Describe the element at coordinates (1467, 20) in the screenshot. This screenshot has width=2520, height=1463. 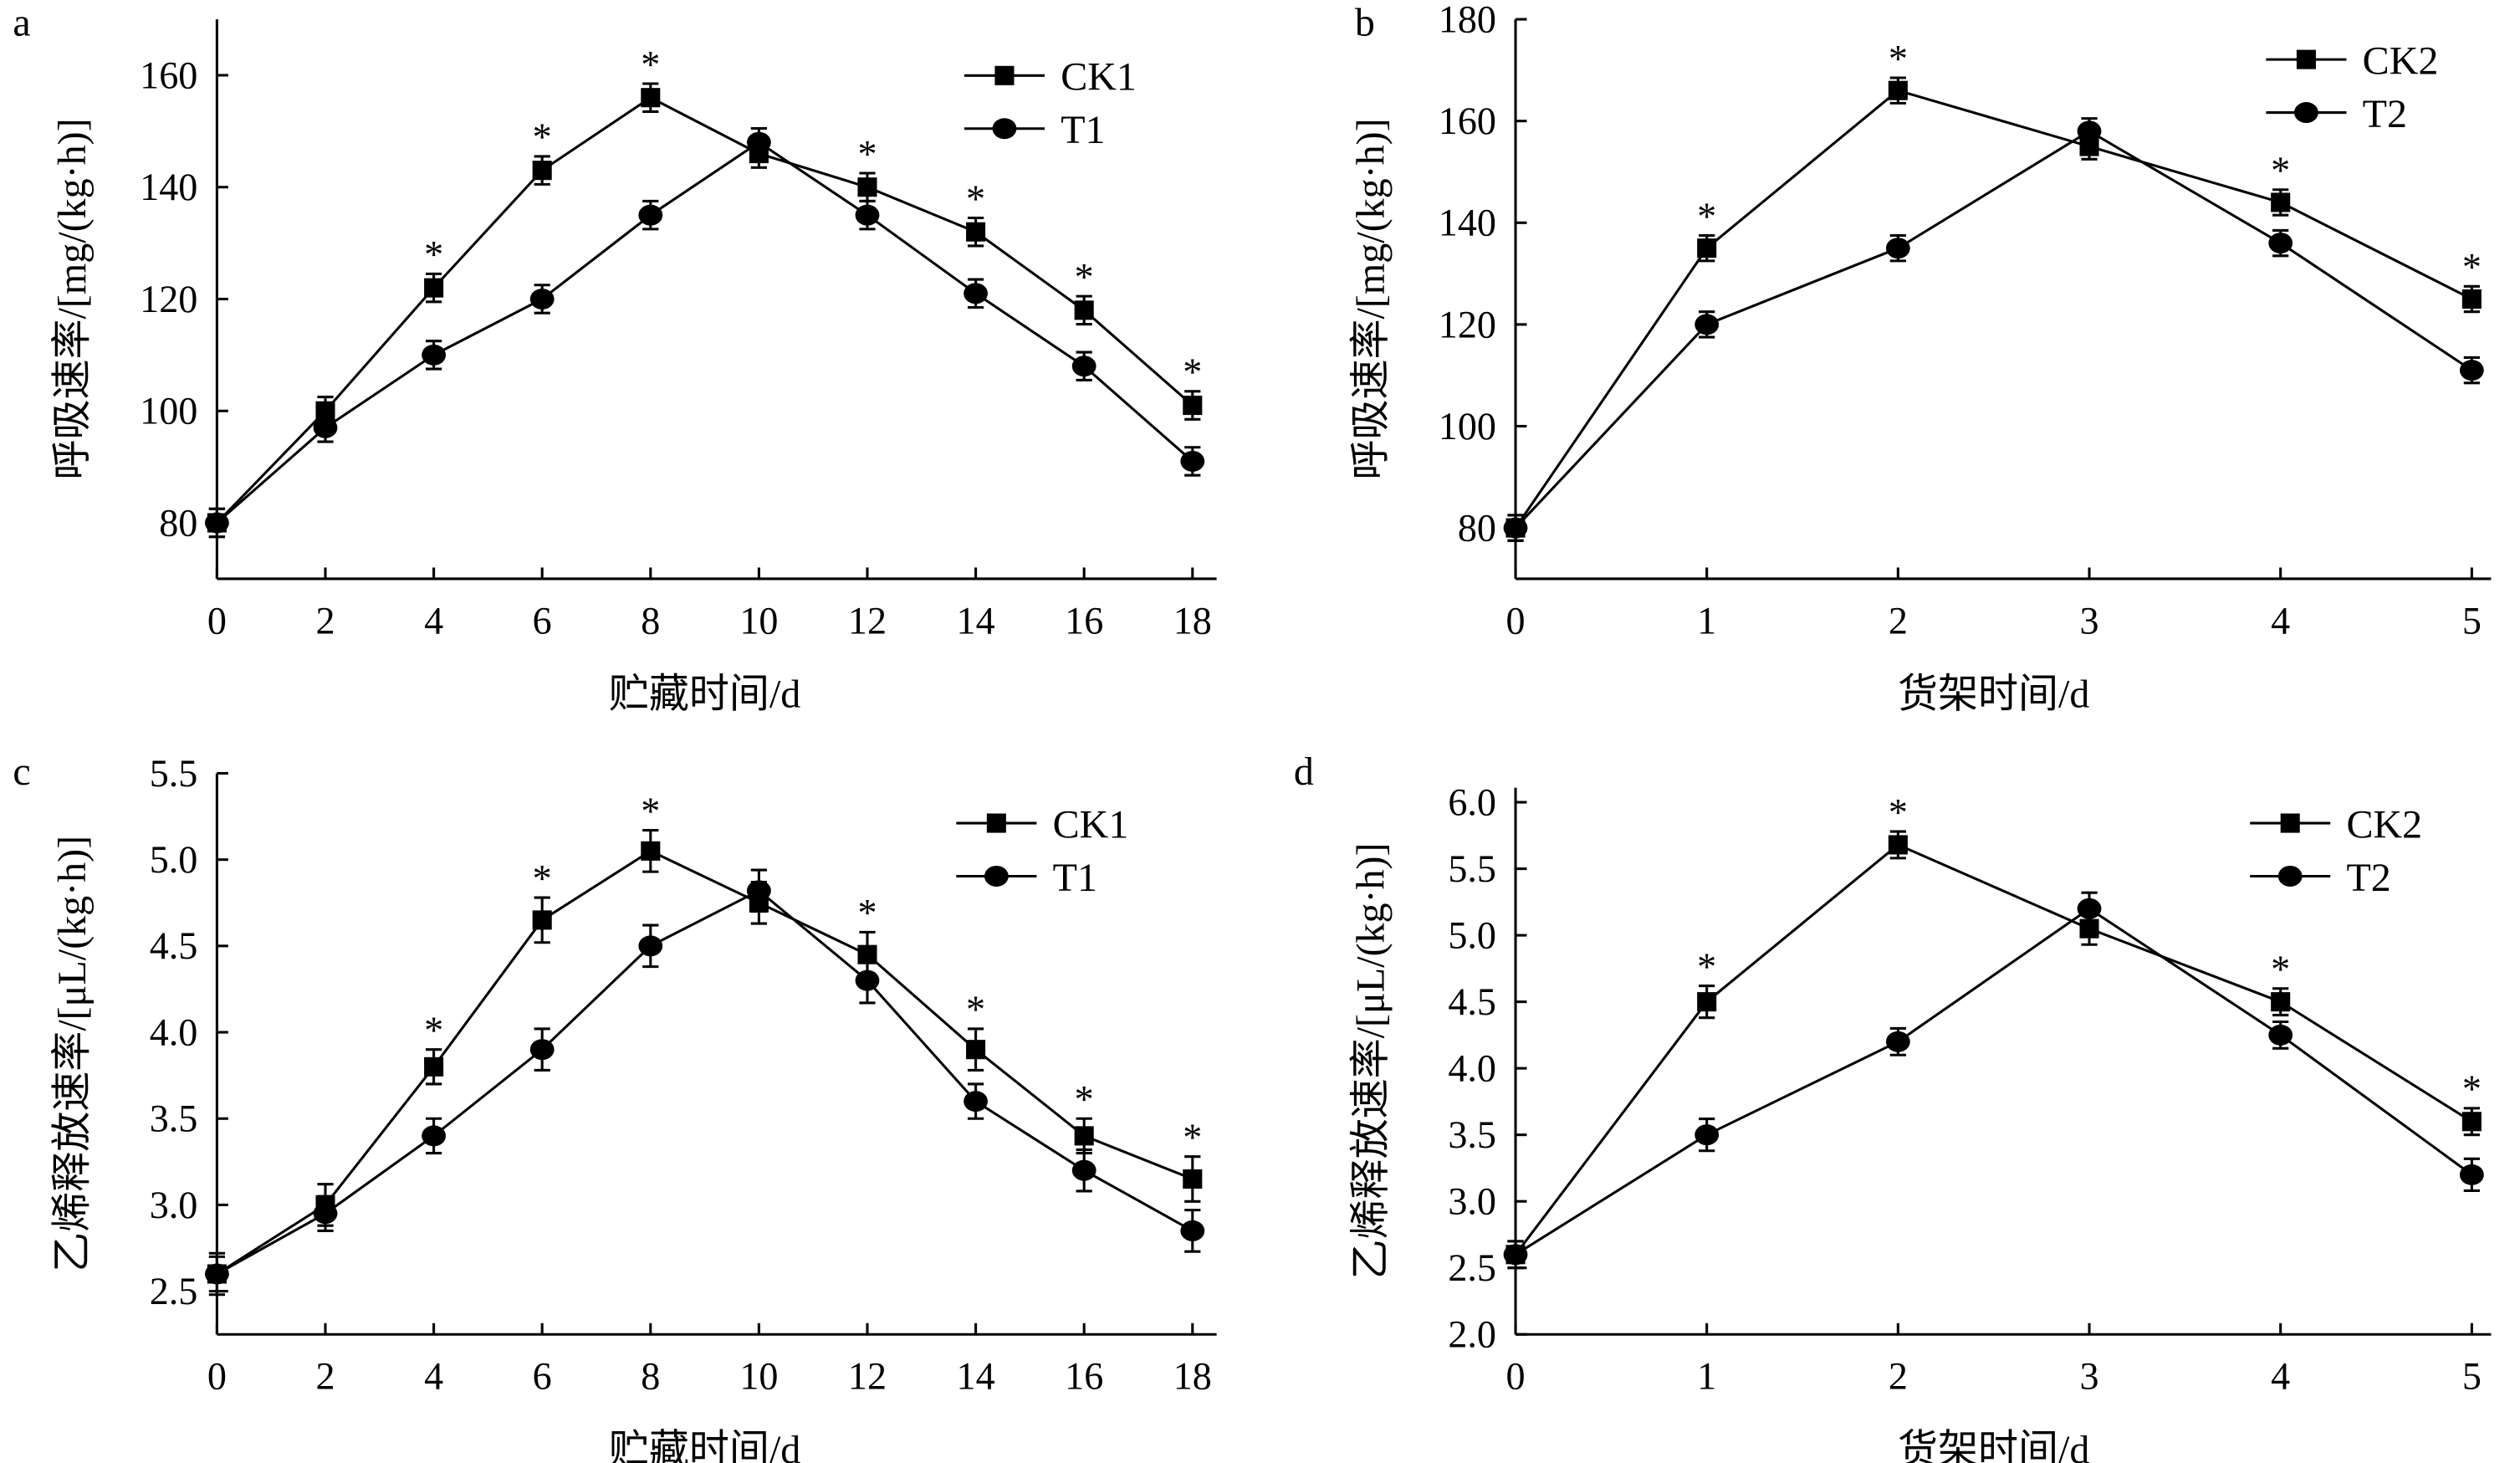
I see `y-tick-label: 180` at that location.